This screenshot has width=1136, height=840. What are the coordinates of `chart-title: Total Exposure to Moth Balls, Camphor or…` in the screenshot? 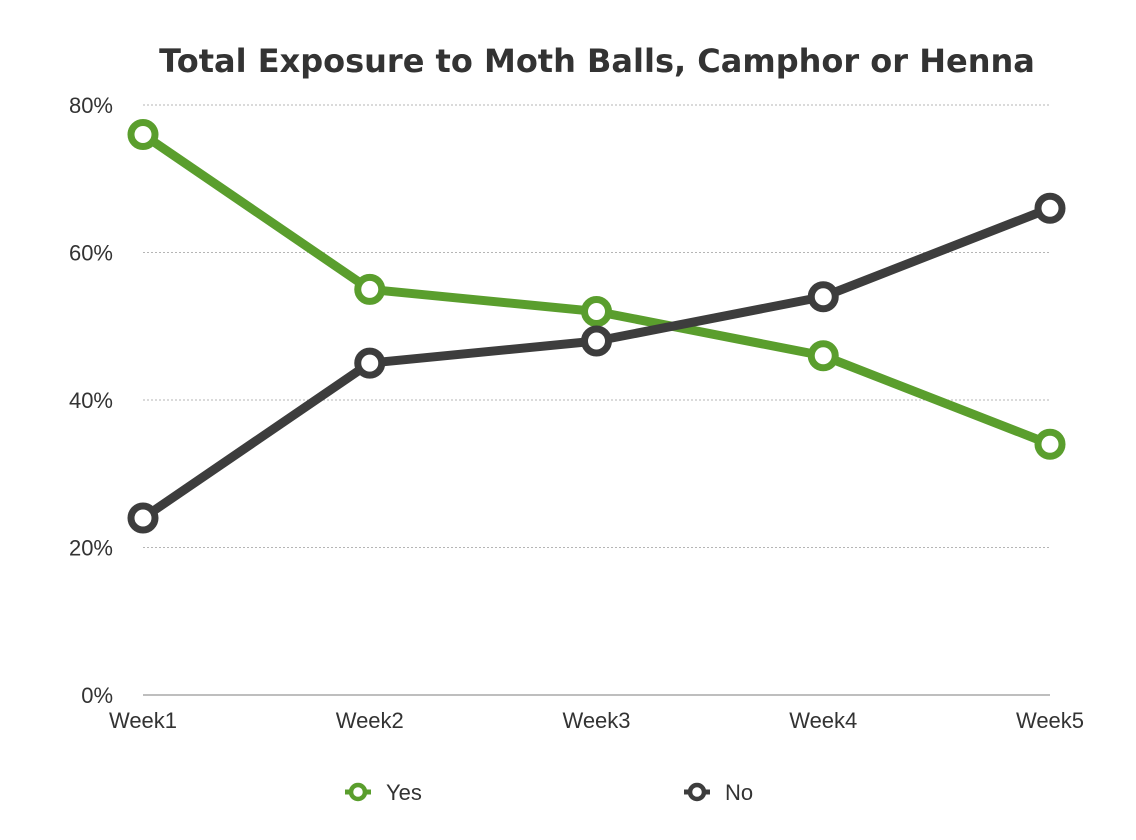 It's located at (597, 61).